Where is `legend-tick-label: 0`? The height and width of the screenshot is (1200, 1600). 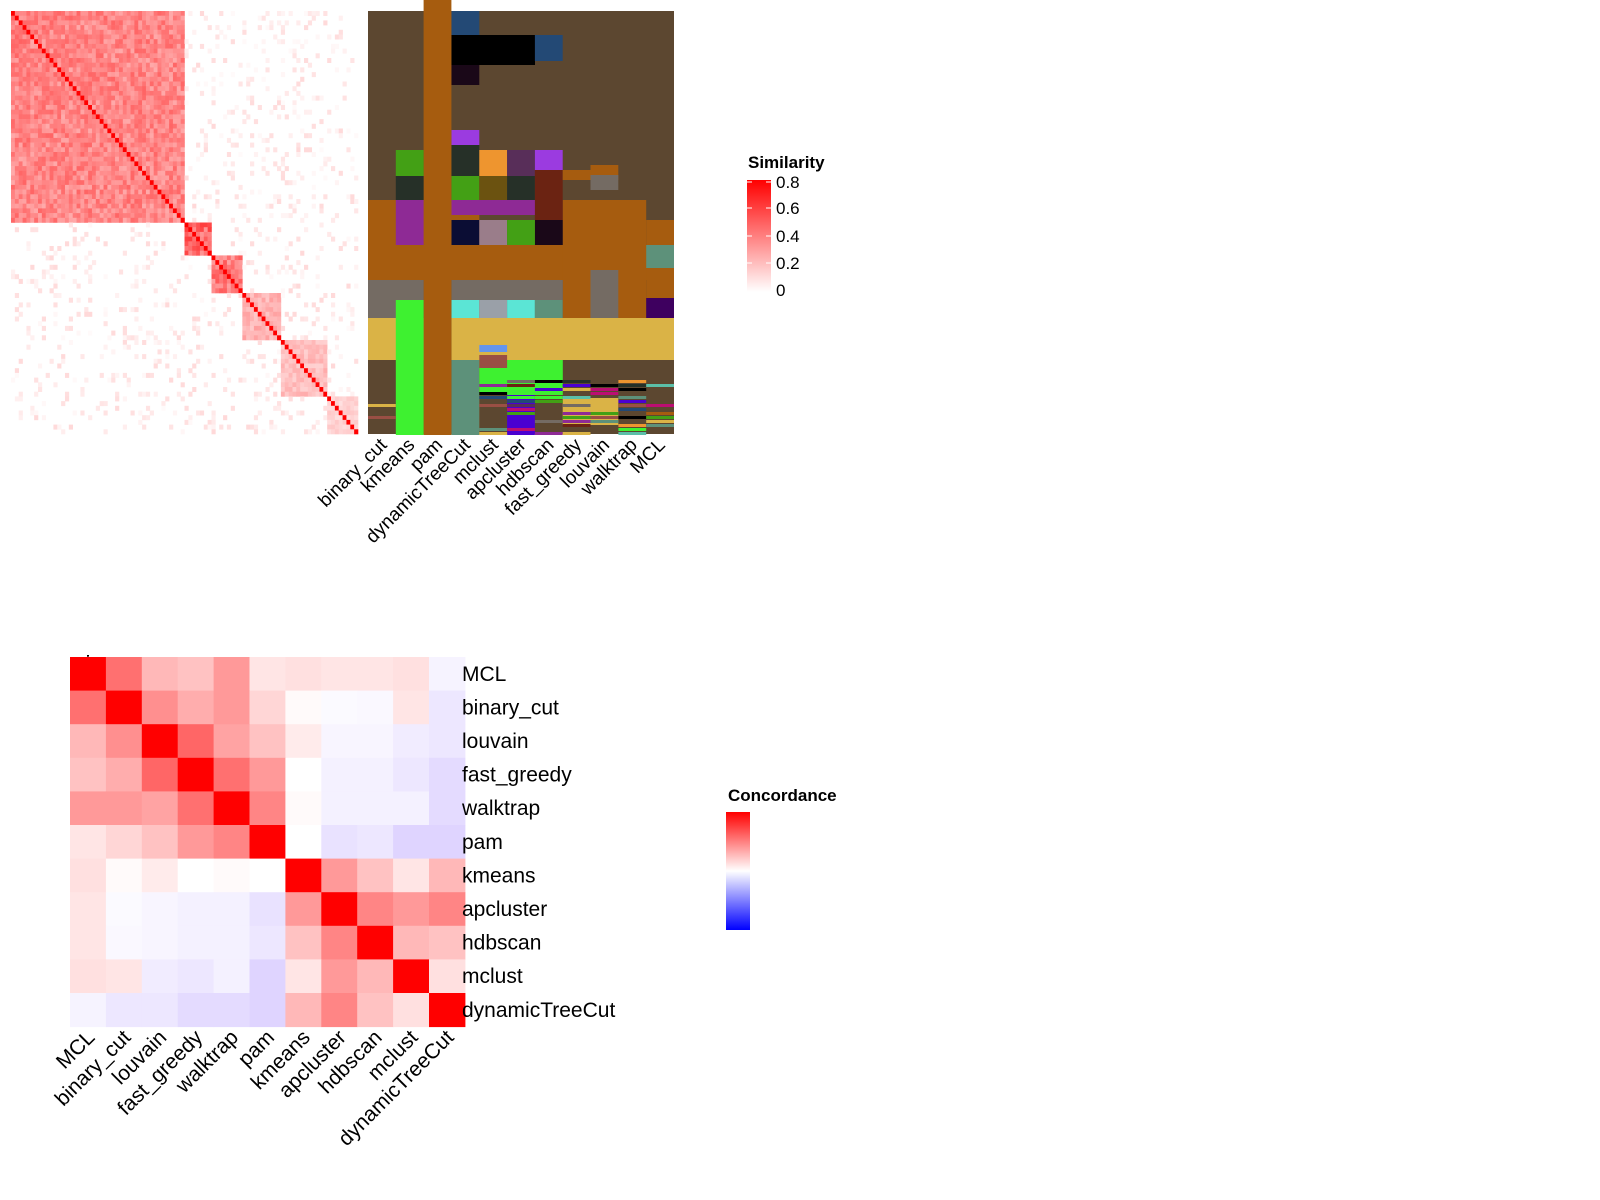 legend-tick-label: 0 is located at coordinates (780, 290).